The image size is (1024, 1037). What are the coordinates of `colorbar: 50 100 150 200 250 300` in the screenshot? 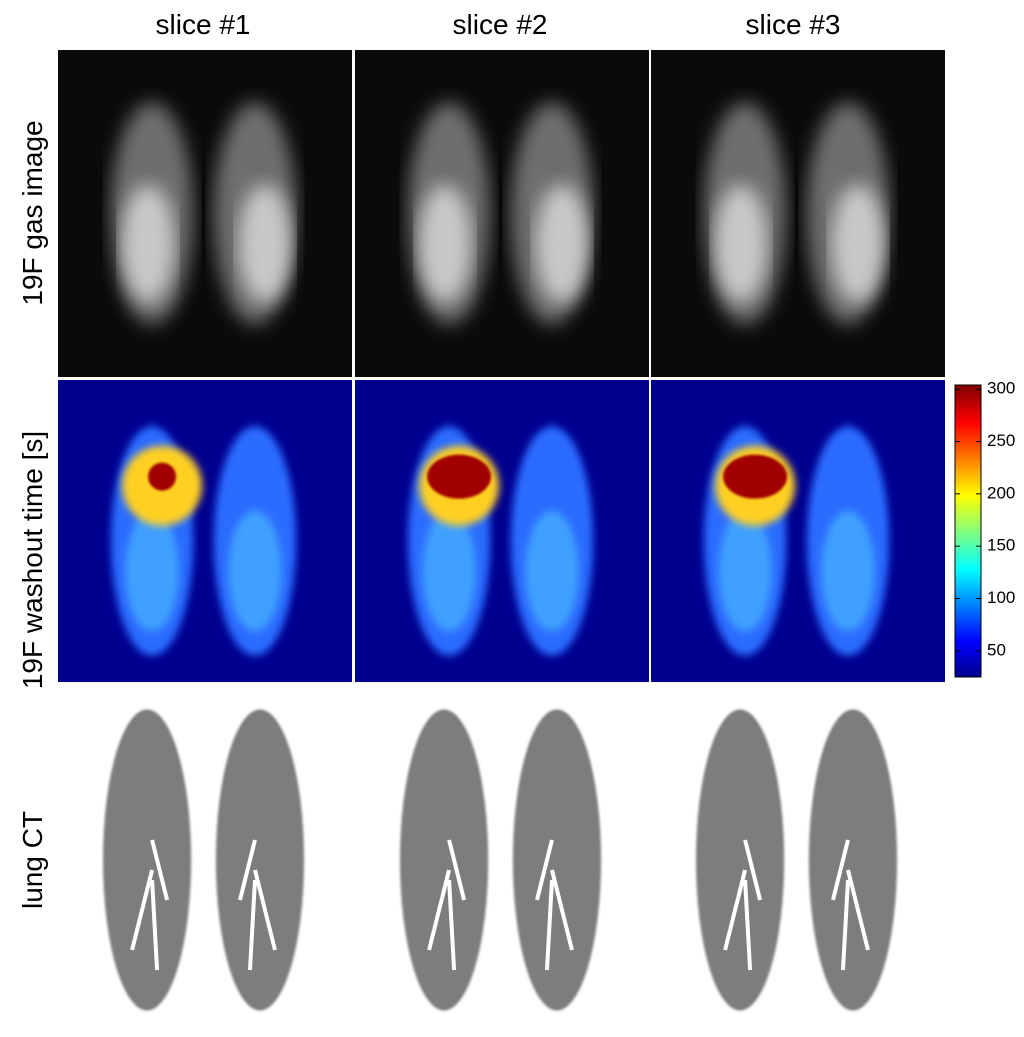 It's located at (984, 528).